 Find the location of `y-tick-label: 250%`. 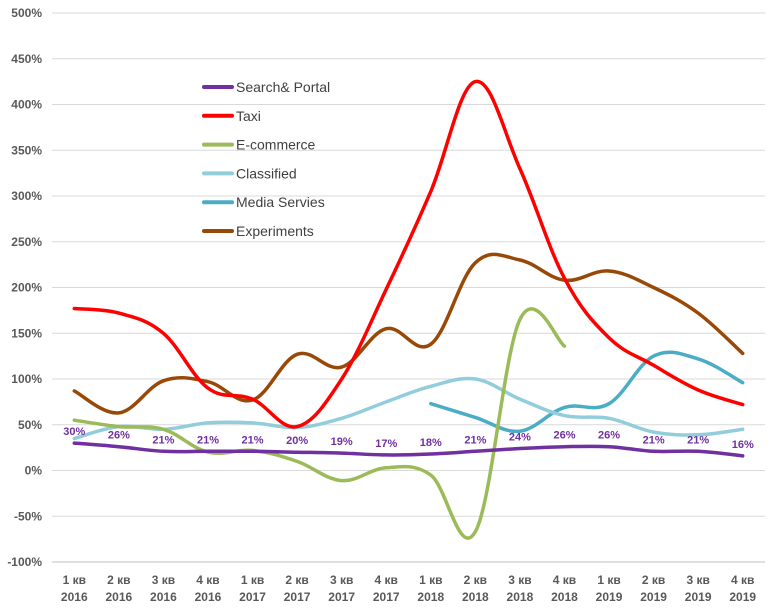

y-tick-label: 250% is located at coordinates (26, 242).